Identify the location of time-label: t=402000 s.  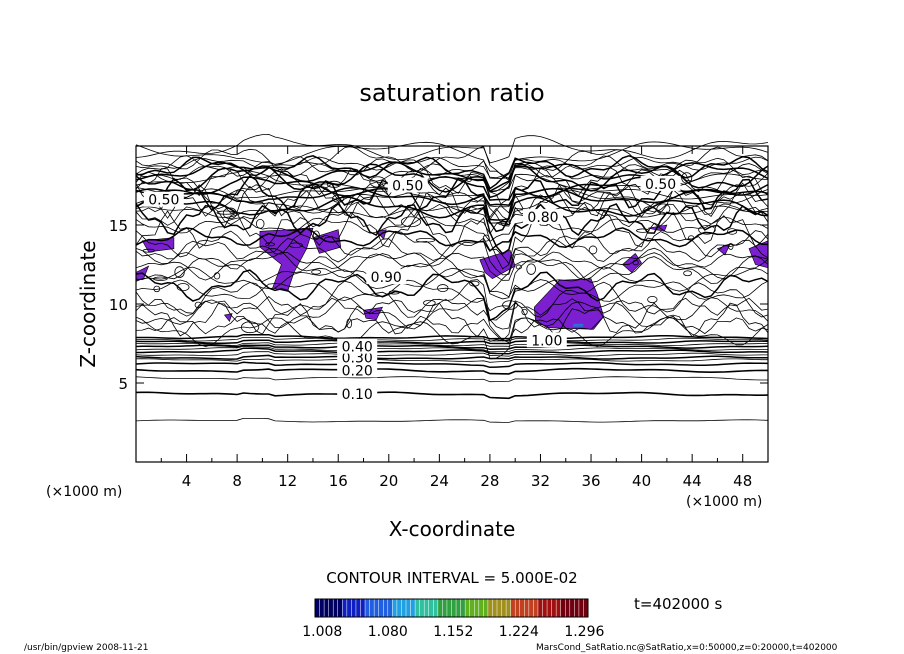
(678, 604).